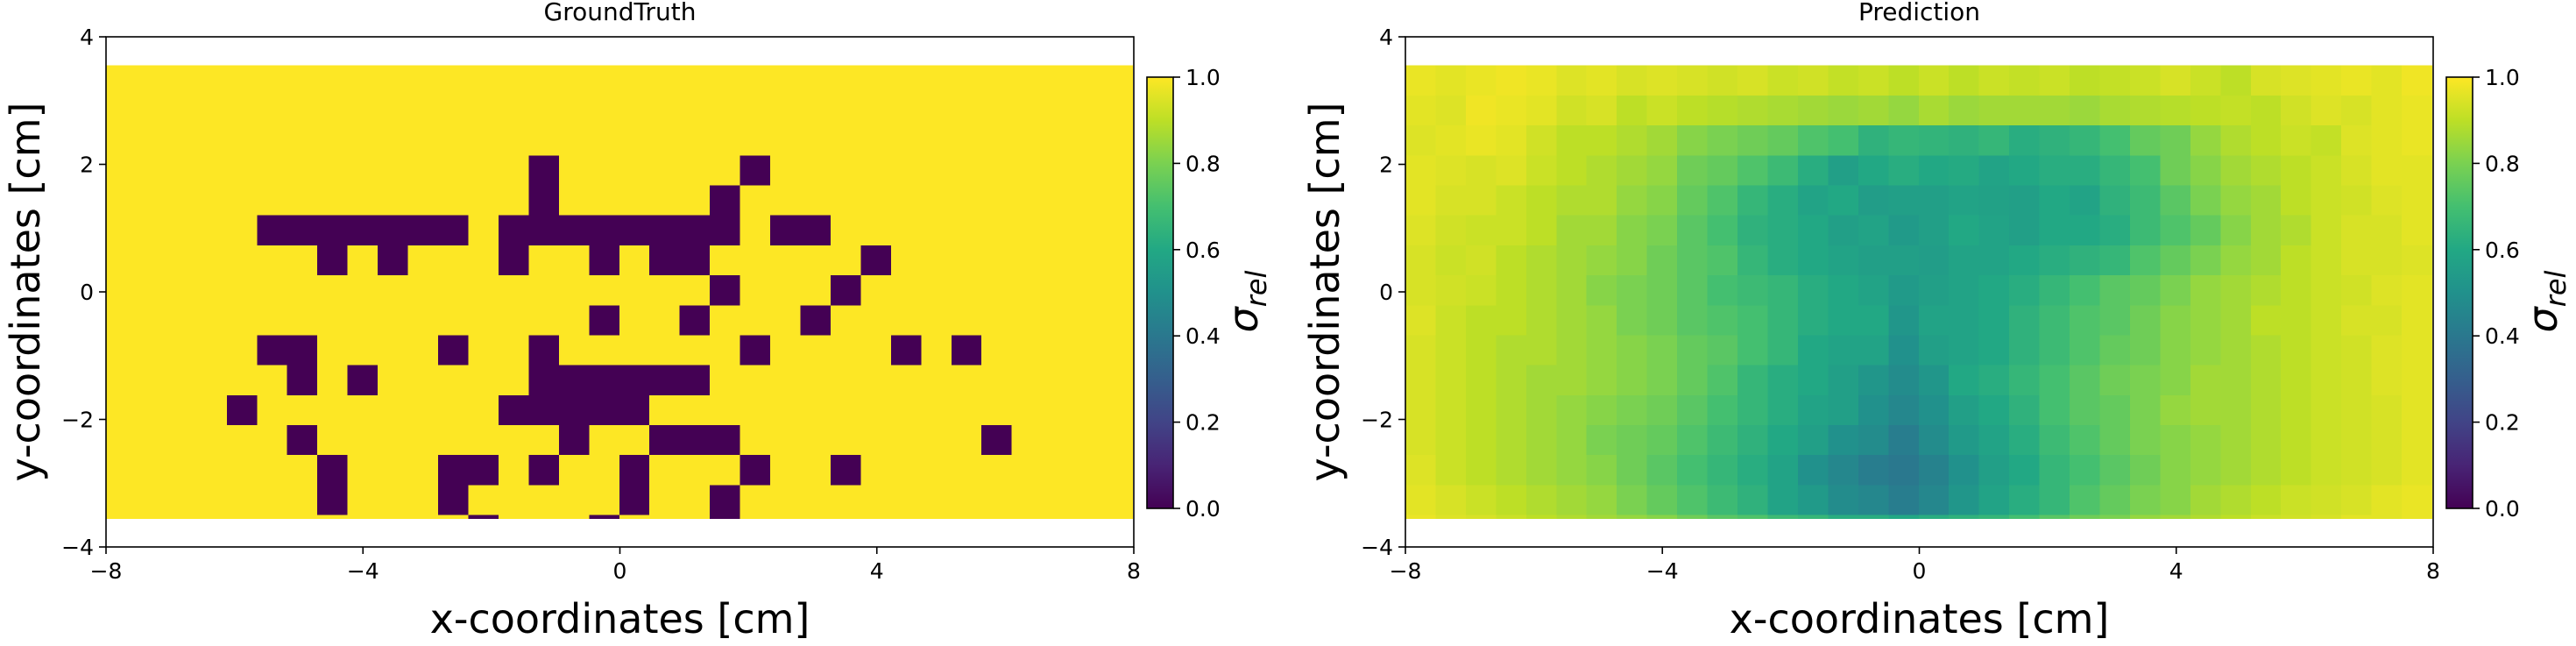 Image resolution: width=2576 pixels, height=646 pixels. I want to click on y-tick-label: −4, so click(1377, 547).